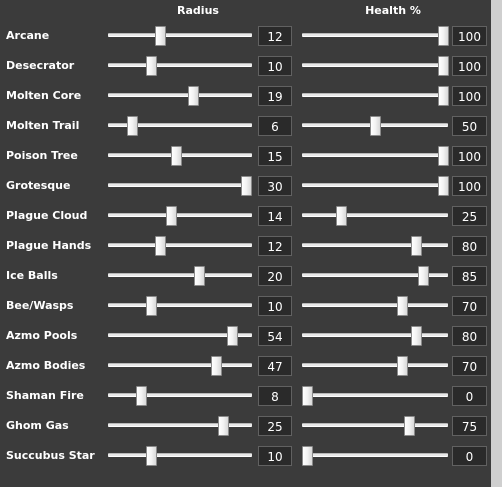  What do you see at coordinates (275, 96) in the screenshot?
I see `radius-value-field: 19` at bounding box center [275, 96].